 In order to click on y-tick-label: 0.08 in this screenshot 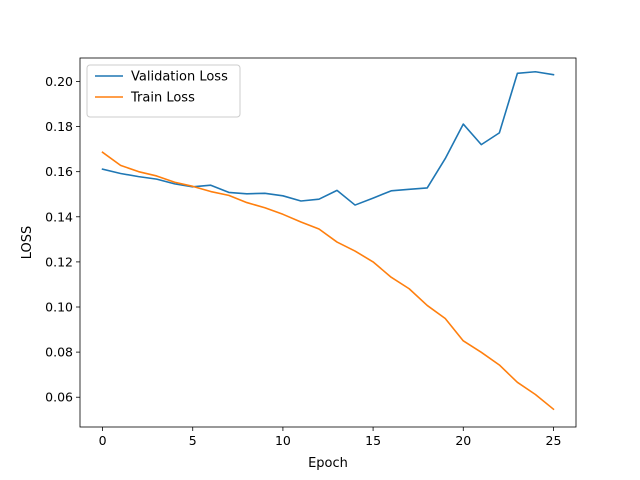, I will do `click(59, 352)`.